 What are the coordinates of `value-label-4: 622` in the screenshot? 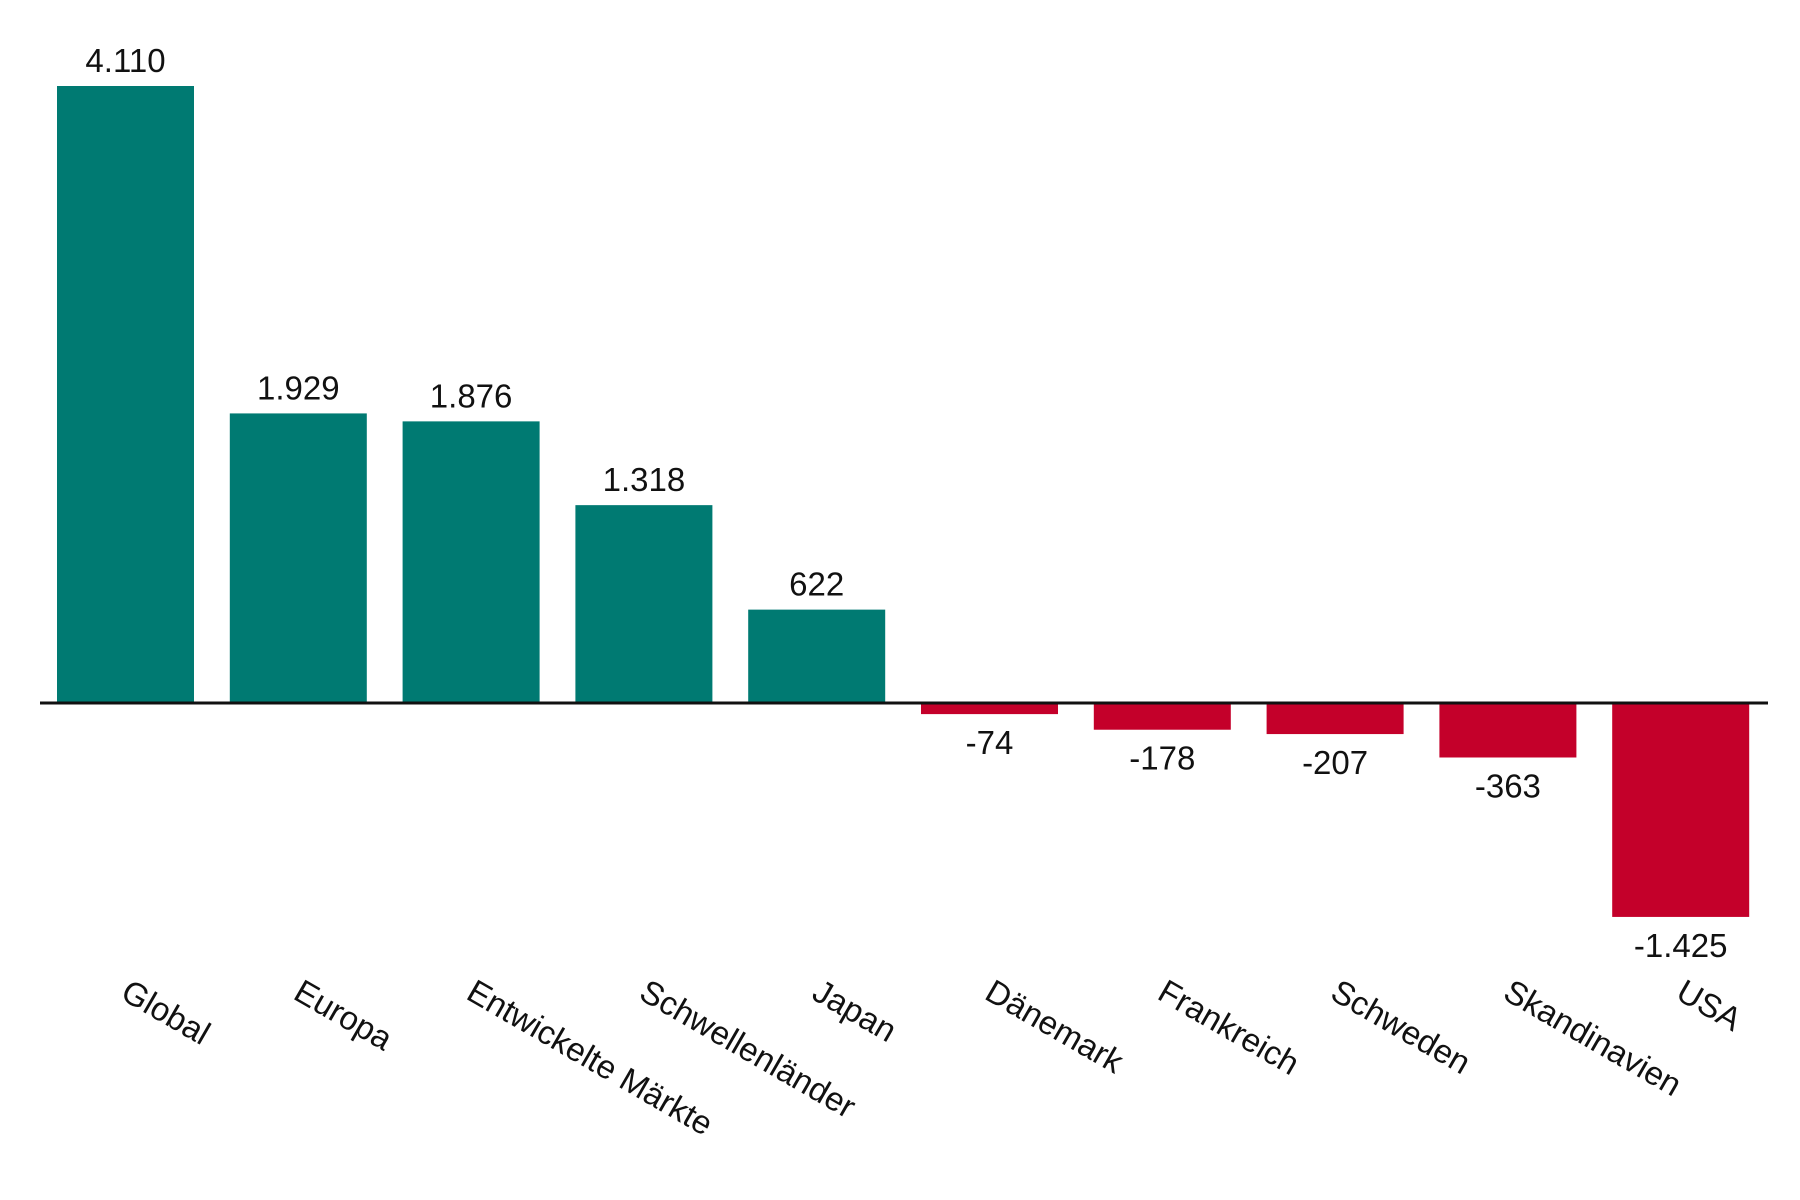 It's located at (816, 584).